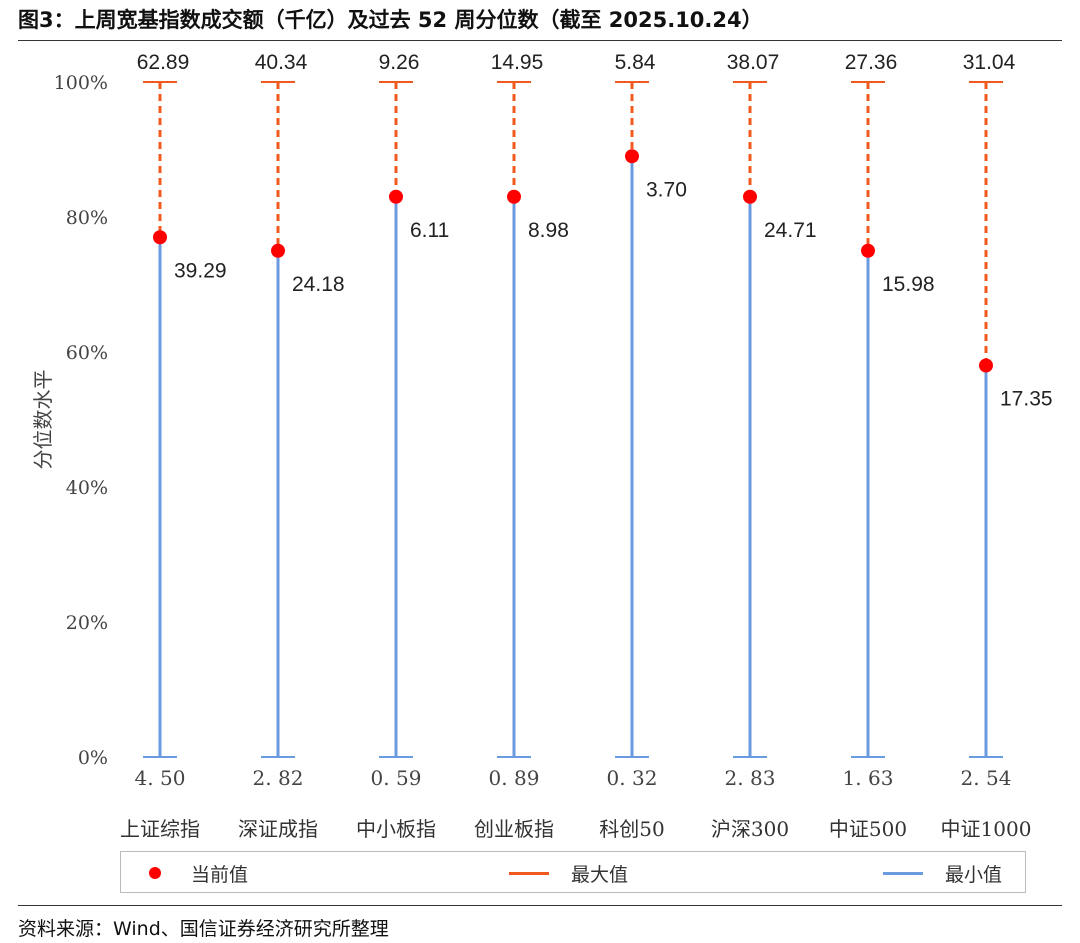 This screenshot has height=943, width=1080. Describe the element at coordinates (548, 230) in the screenshot. I see `current-value-label: 8.98` at that location.